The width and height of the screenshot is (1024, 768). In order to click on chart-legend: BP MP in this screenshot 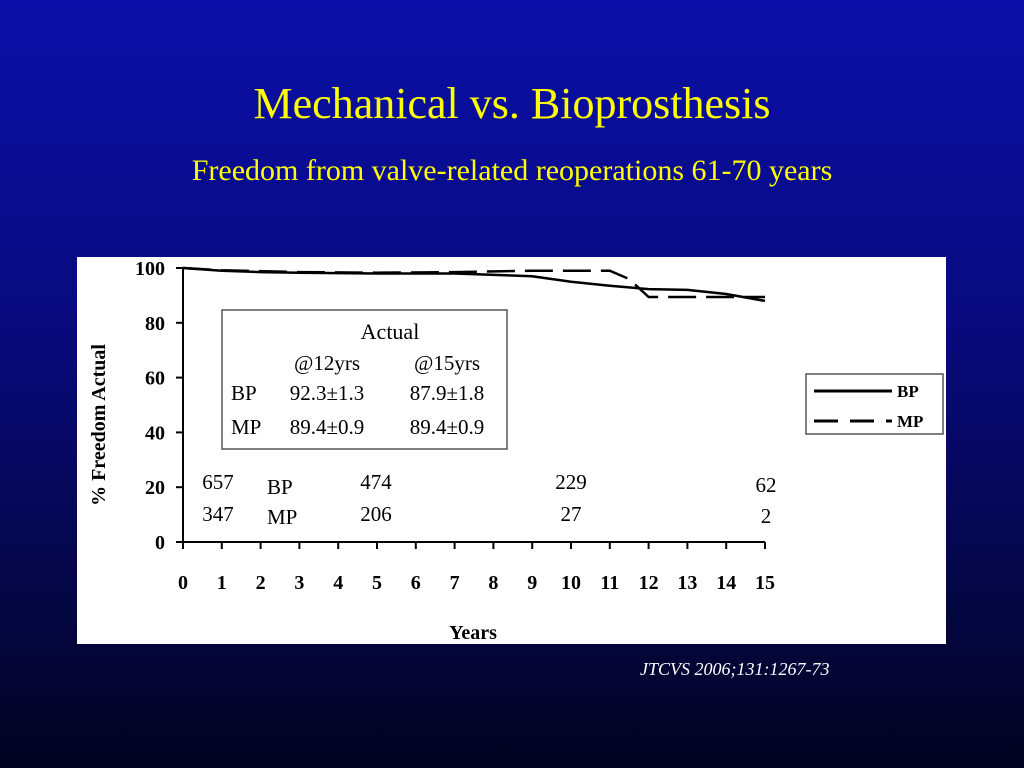, I will do `click(874, 404)`.